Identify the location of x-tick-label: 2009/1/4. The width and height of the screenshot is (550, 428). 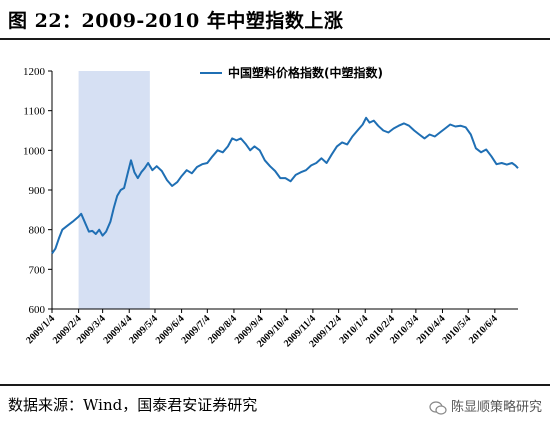
(40, 329).